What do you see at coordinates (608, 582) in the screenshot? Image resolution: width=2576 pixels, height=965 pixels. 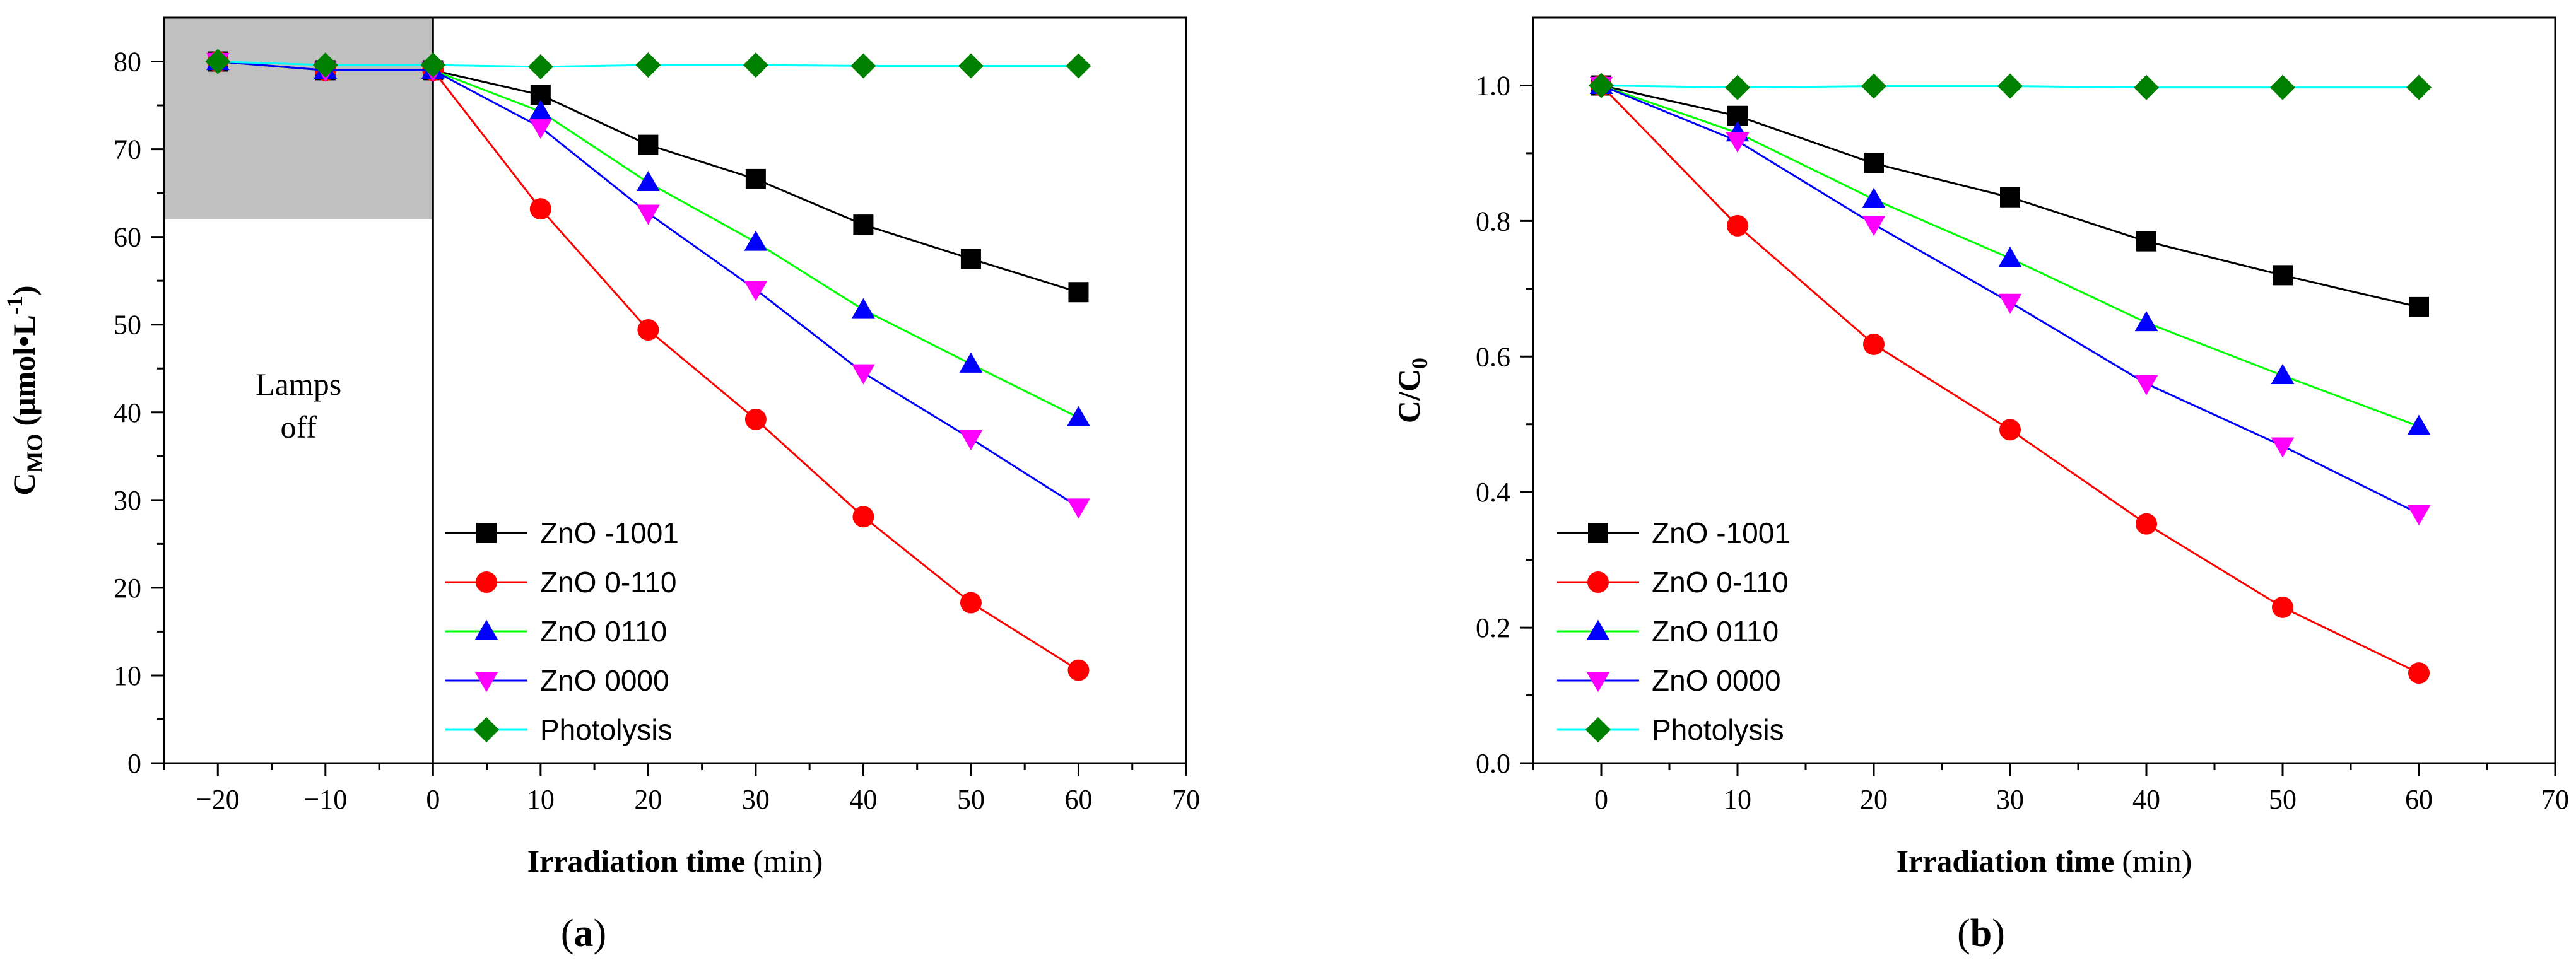 I see `legend-label: ZnO 0-110` at bounding box center [608, 582].